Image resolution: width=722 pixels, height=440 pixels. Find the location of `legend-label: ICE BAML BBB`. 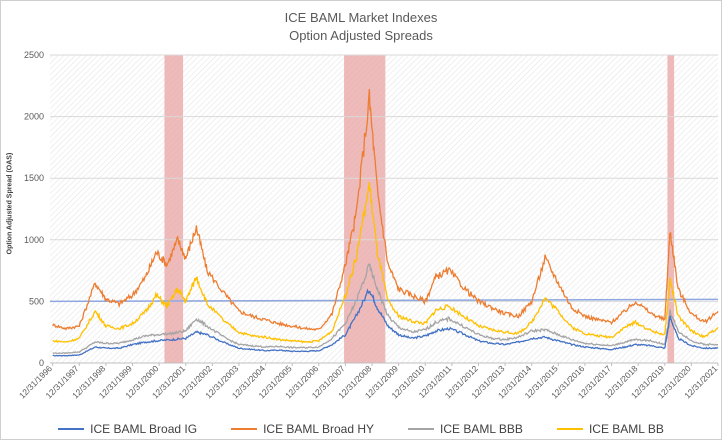

legend-label: ICE BAML BBB is located at coordinates (481, 429).